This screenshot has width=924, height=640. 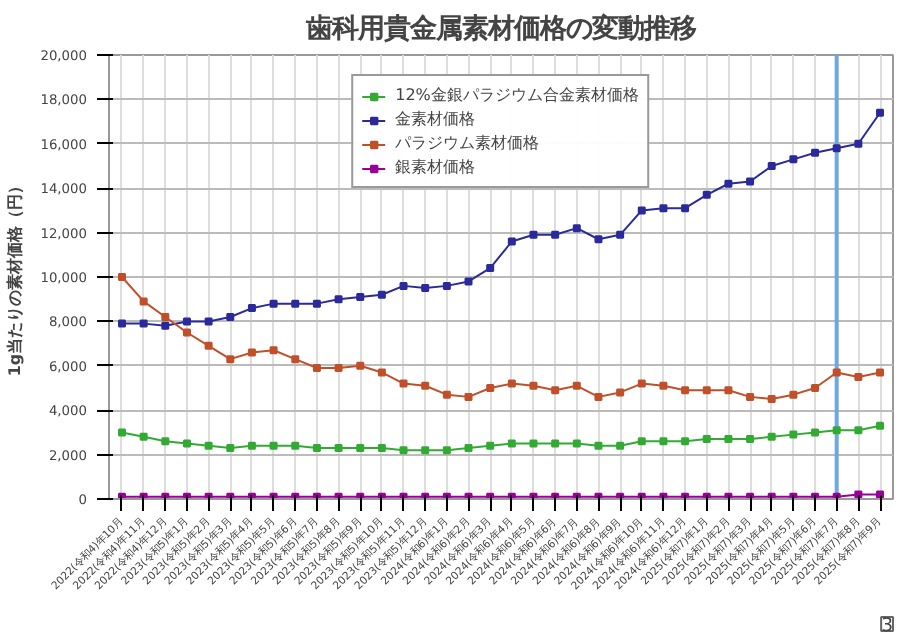 I want to click on legend-label: 金素材価格, so click(x=435, y=119).